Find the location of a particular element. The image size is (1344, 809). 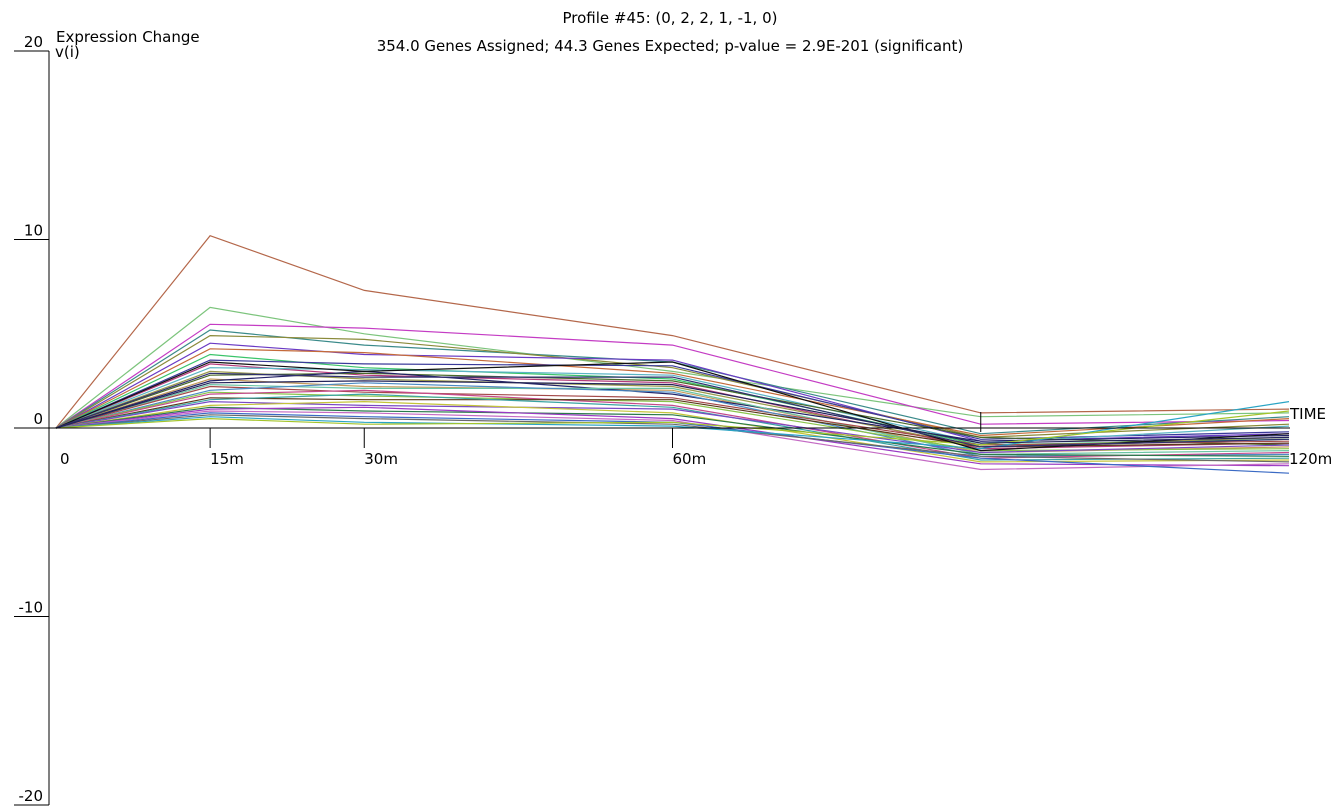

y-tick-label: -10 is located at coordinates (31, 608).